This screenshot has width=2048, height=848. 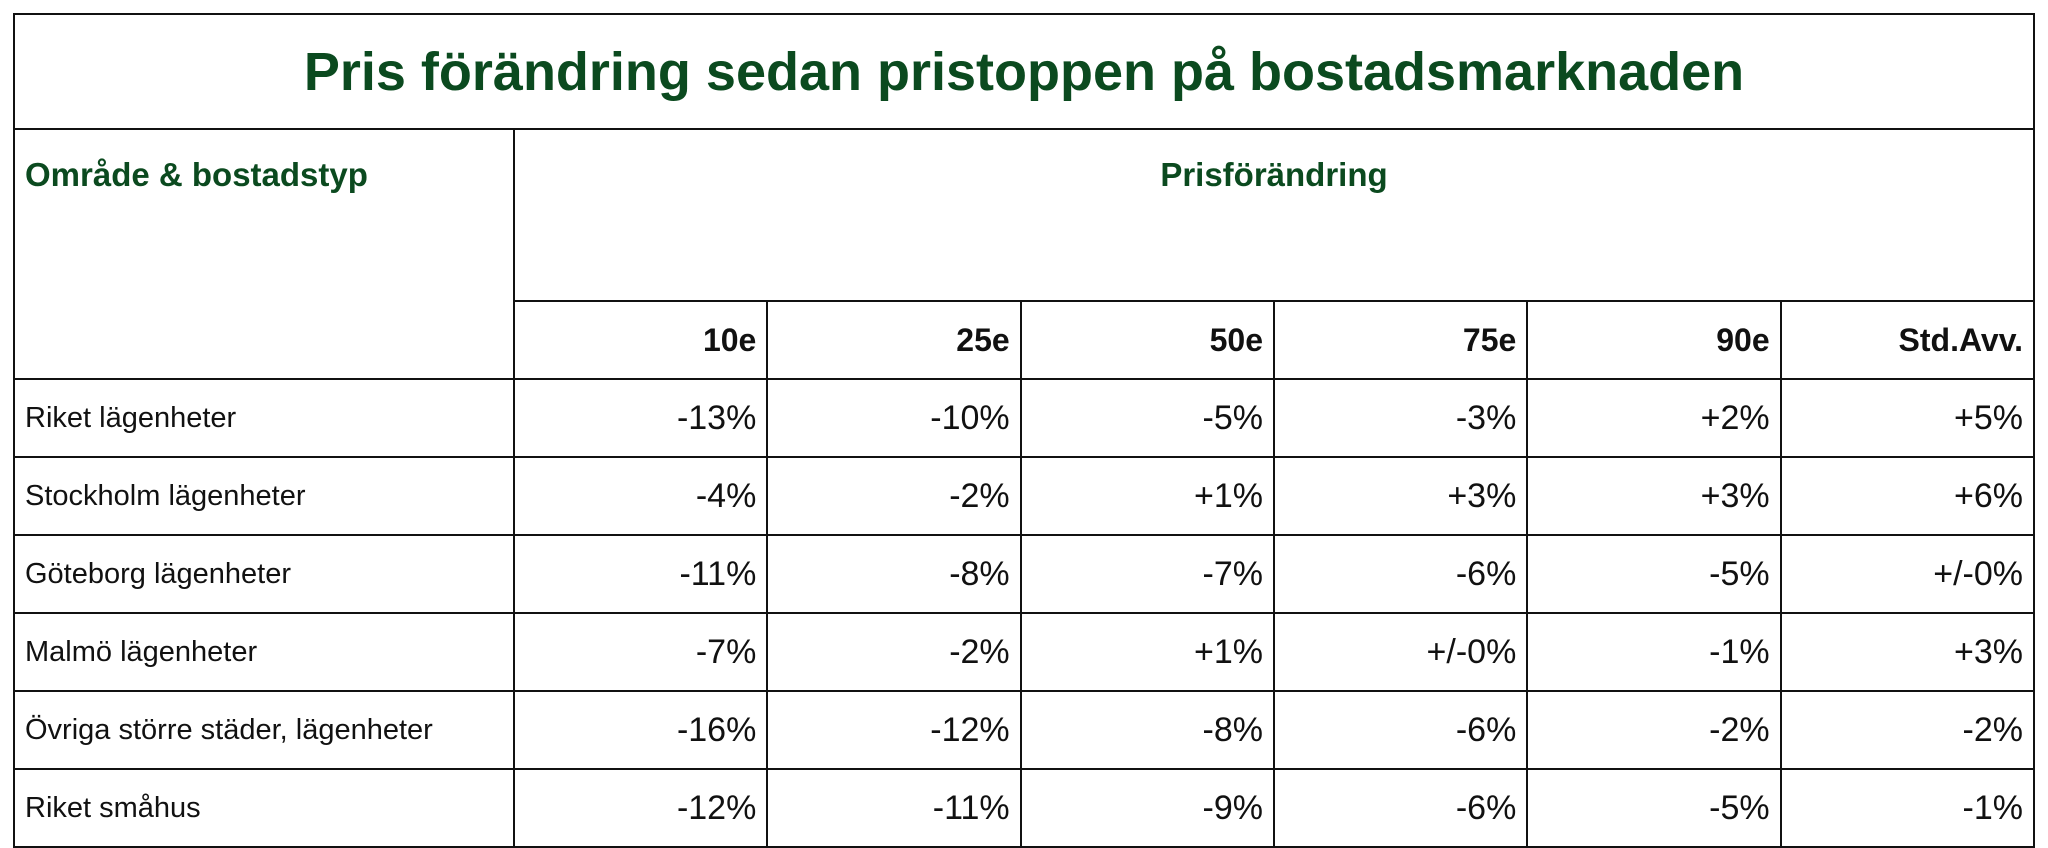 What do you see at coordinates (640, 340) in the screenshot?
I see `column-header: 10e` at bounding box center [640, 340].